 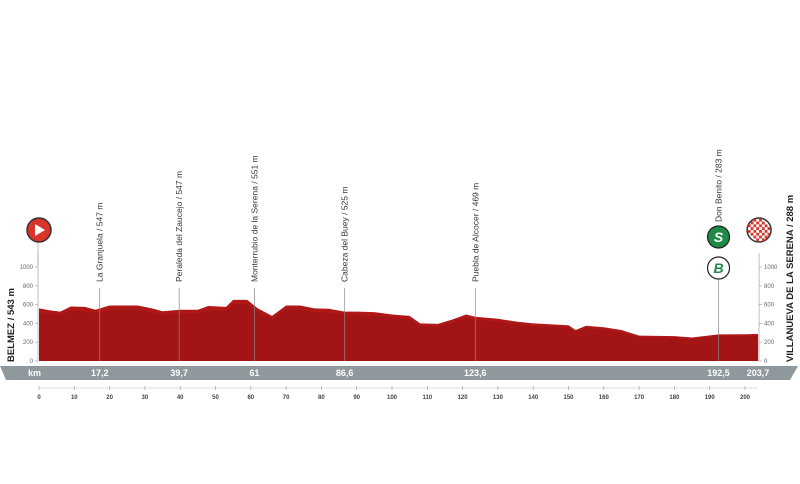 I want to click on start-label: BELMEZ / 543 m, so click(x=11, y=325).